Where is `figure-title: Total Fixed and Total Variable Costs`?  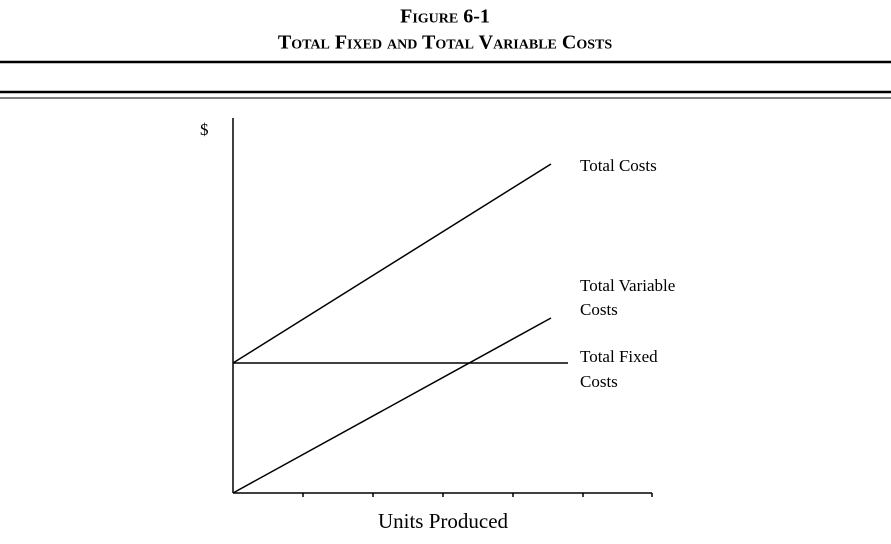 figure-title: Total Fixed and Total Variable Costs is located at coordinates (445, 43).